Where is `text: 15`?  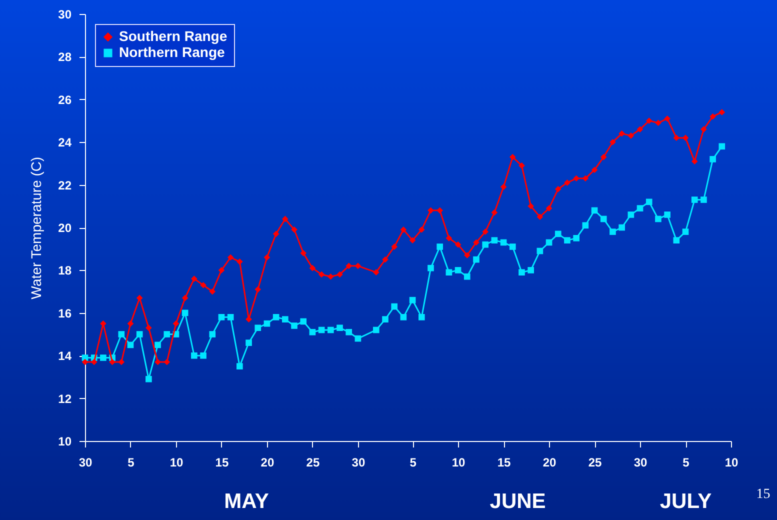
text: 15 is located at coordinates (763, 495).